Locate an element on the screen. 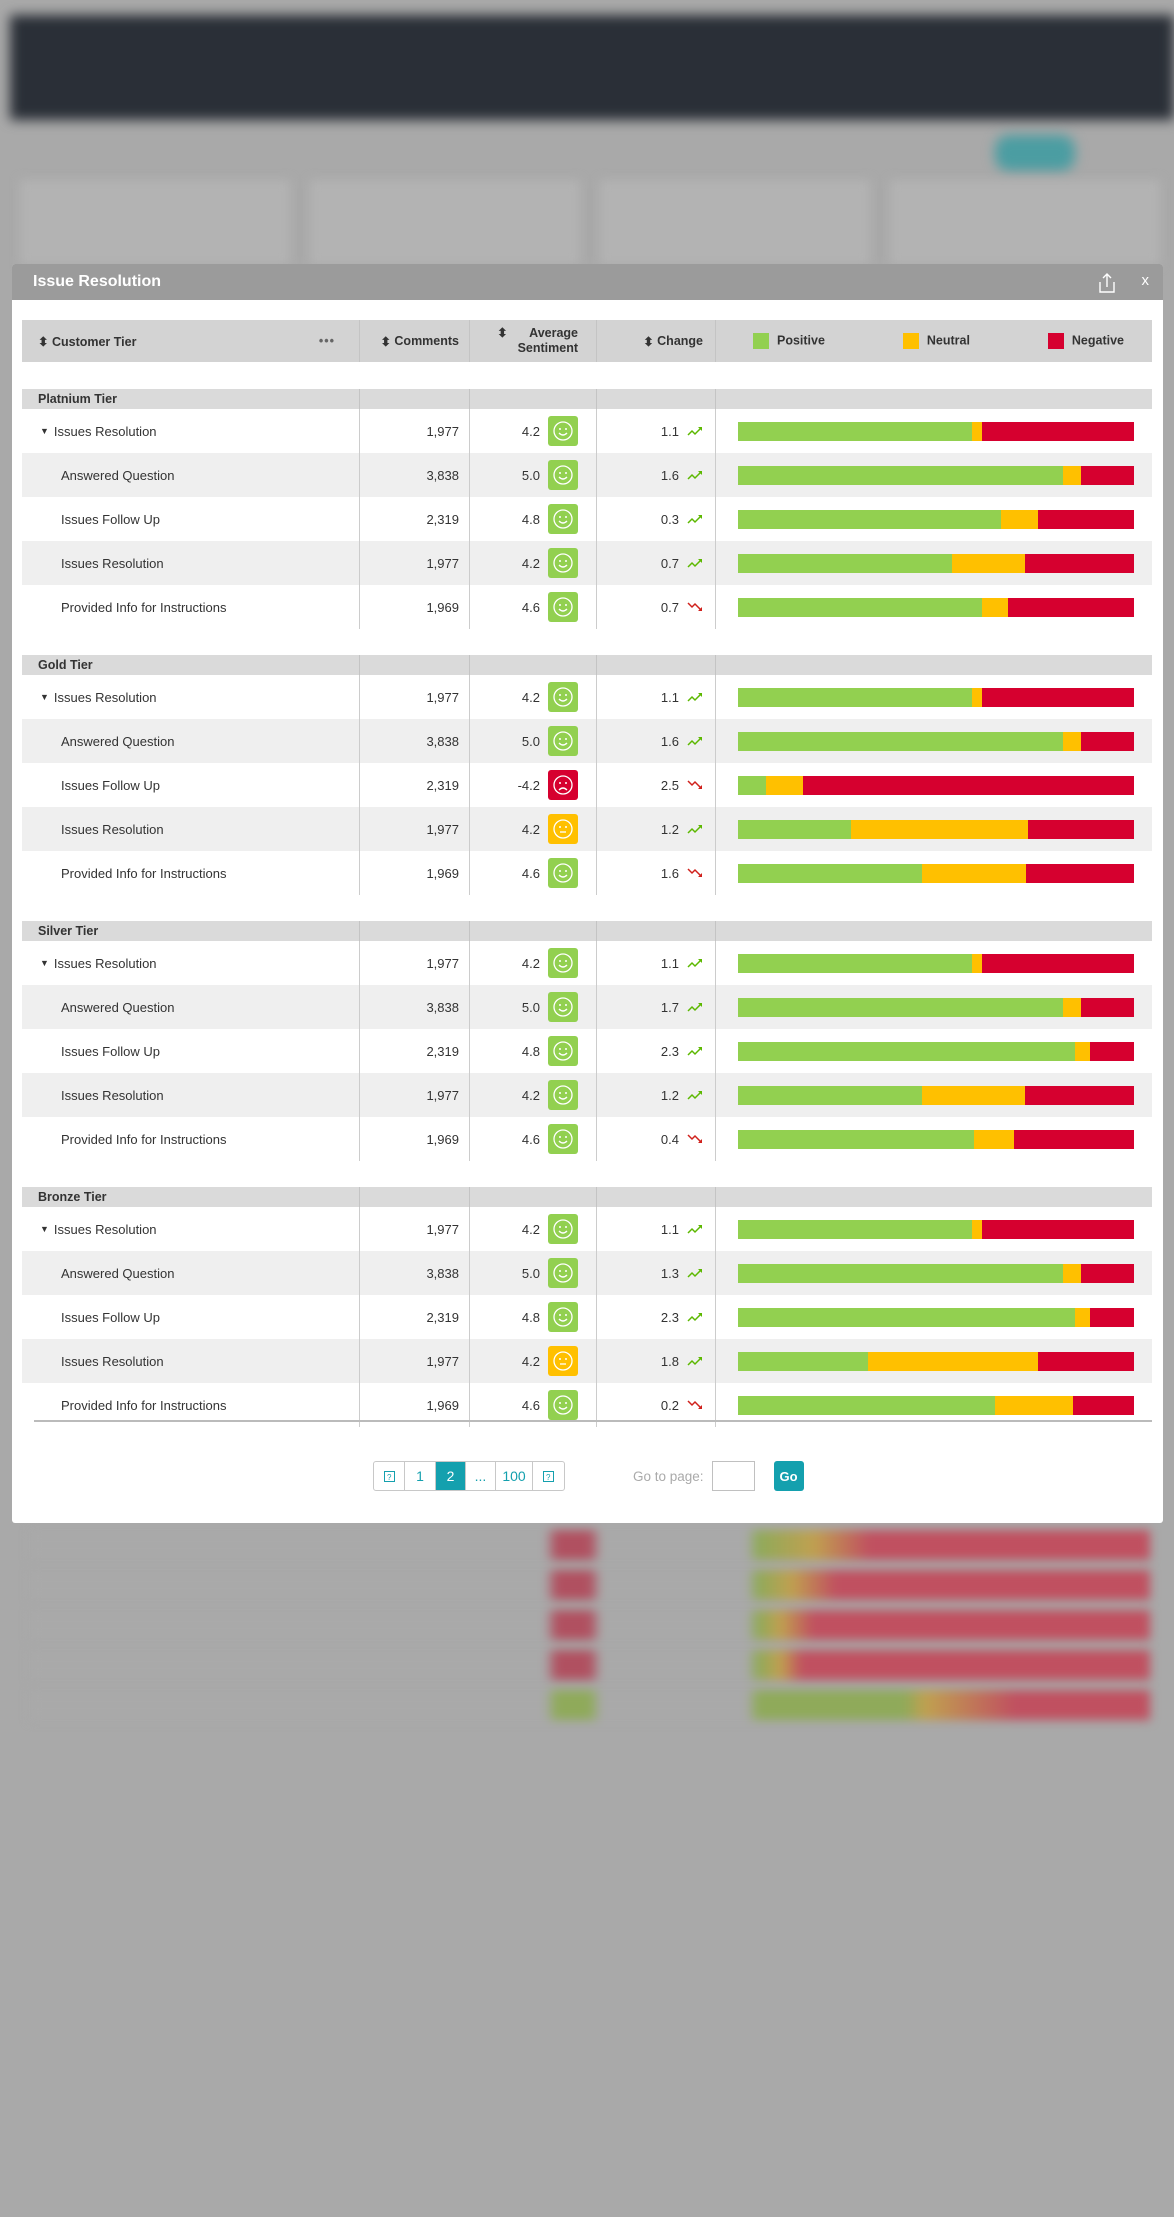 This screenshot has width=1174, height=2217. table-row: Answered Question 3,838 5.0 1.7 is located at coordinates (587, 1007).